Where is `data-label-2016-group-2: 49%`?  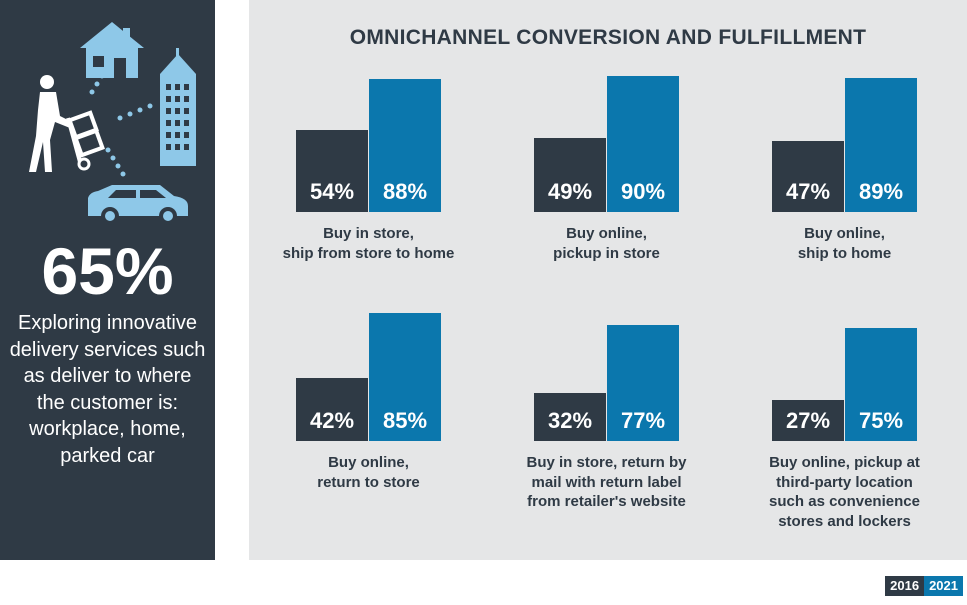 data-label-2016-group-2: 49% is located at coordinates (570, 191).